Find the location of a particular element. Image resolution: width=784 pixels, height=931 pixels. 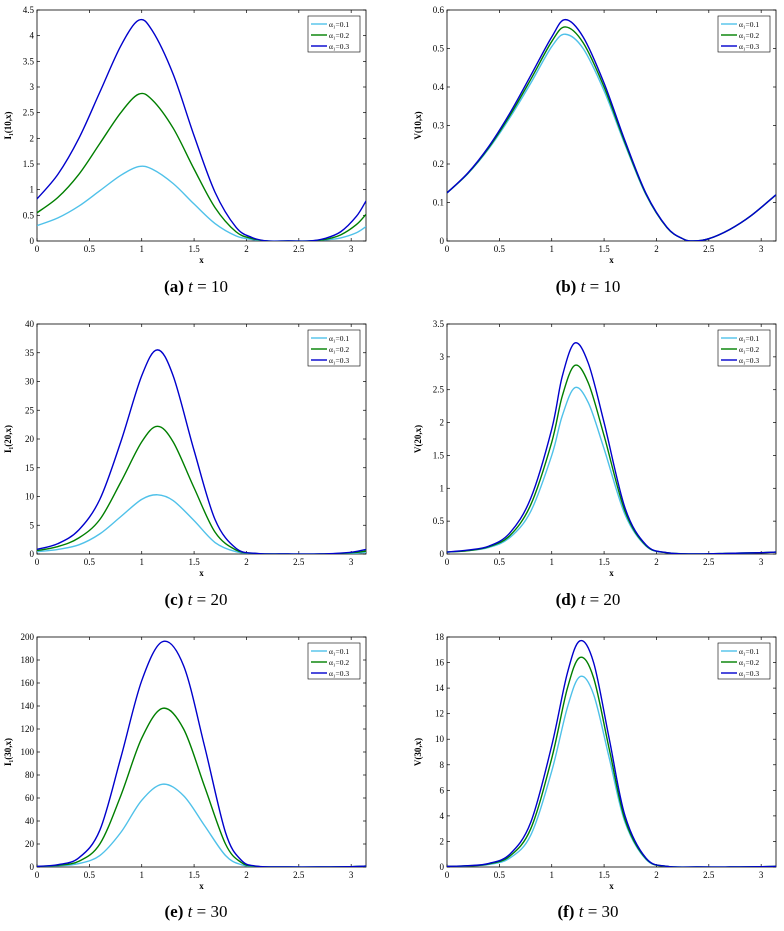

y-tick-label: 40 is located at coordinates (30, 821).